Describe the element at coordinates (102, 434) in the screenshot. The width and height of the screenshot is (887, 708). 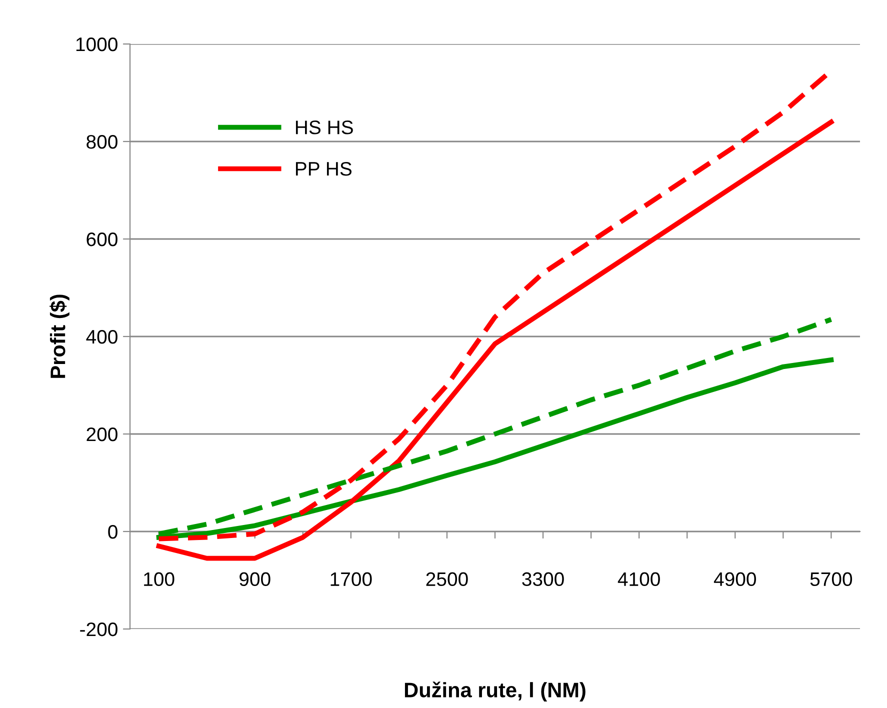
I see `y-tick-label: 200` at that location.